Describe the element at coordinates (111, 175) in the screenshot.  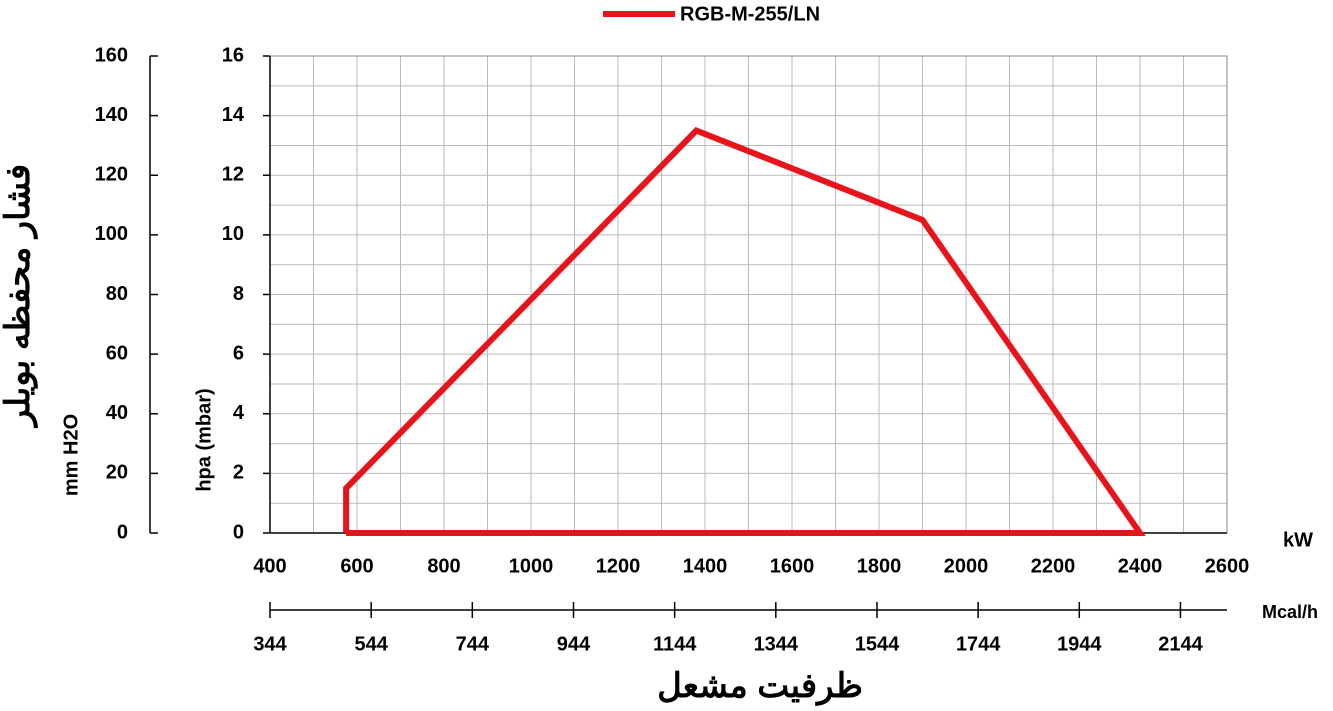
I see `y2-tick-label: 120` at that location.